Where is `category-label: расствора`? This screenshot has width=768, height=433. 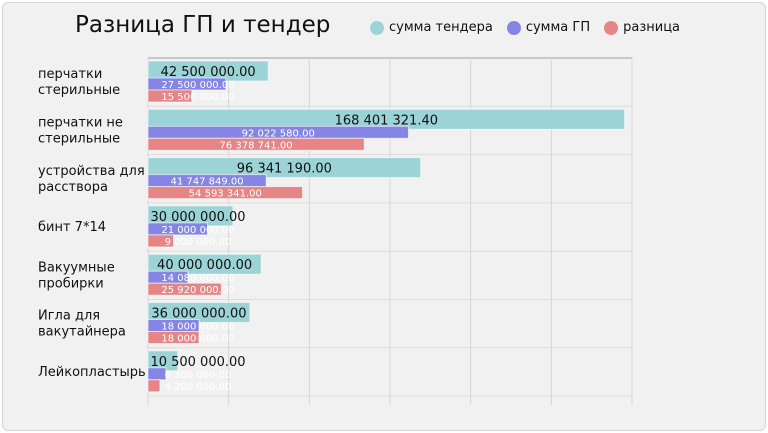 category-label: расствора is located at coordinates (73, 187).